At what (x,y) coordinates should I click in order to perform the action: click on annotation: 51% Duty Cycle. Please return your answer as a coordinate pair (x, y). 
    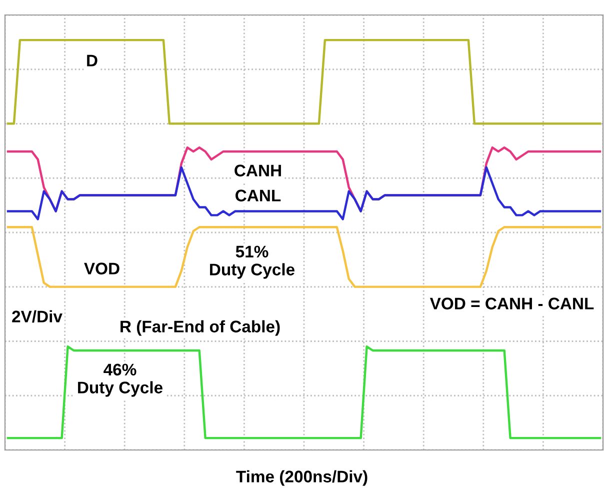
    Looking at the image, I should click on (252, 262).